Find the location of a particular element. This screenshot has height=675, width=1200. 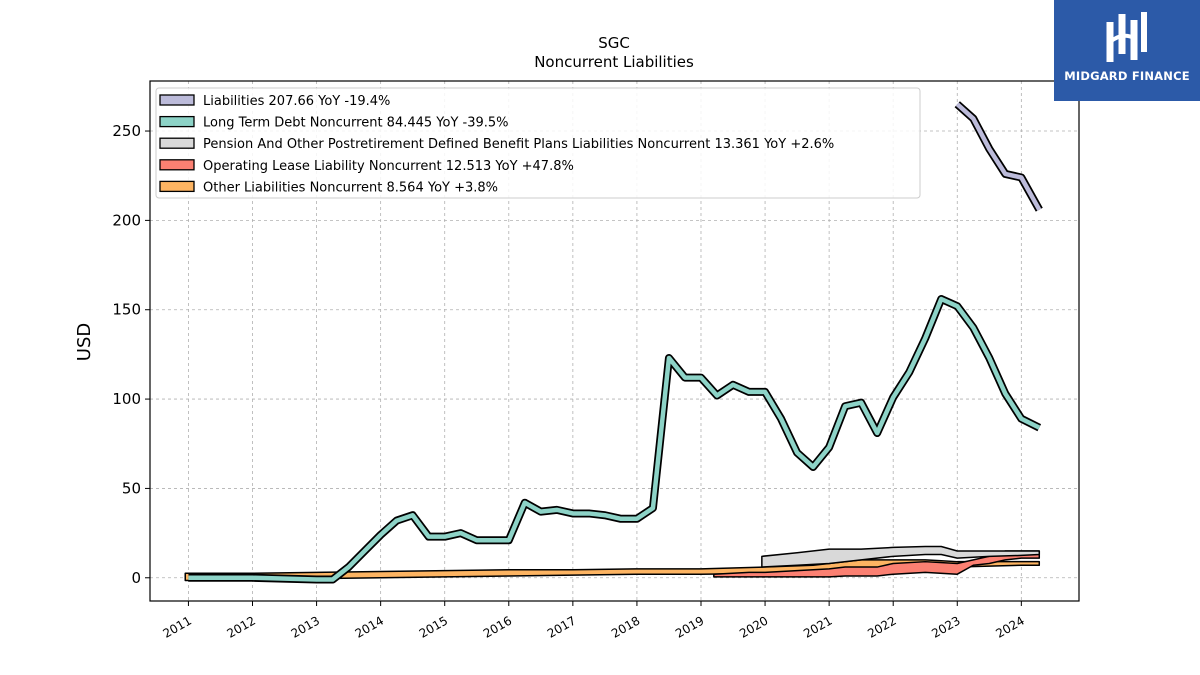

brand-logo: MIDGARD FINANCE is located at coordinates (1127, 50).